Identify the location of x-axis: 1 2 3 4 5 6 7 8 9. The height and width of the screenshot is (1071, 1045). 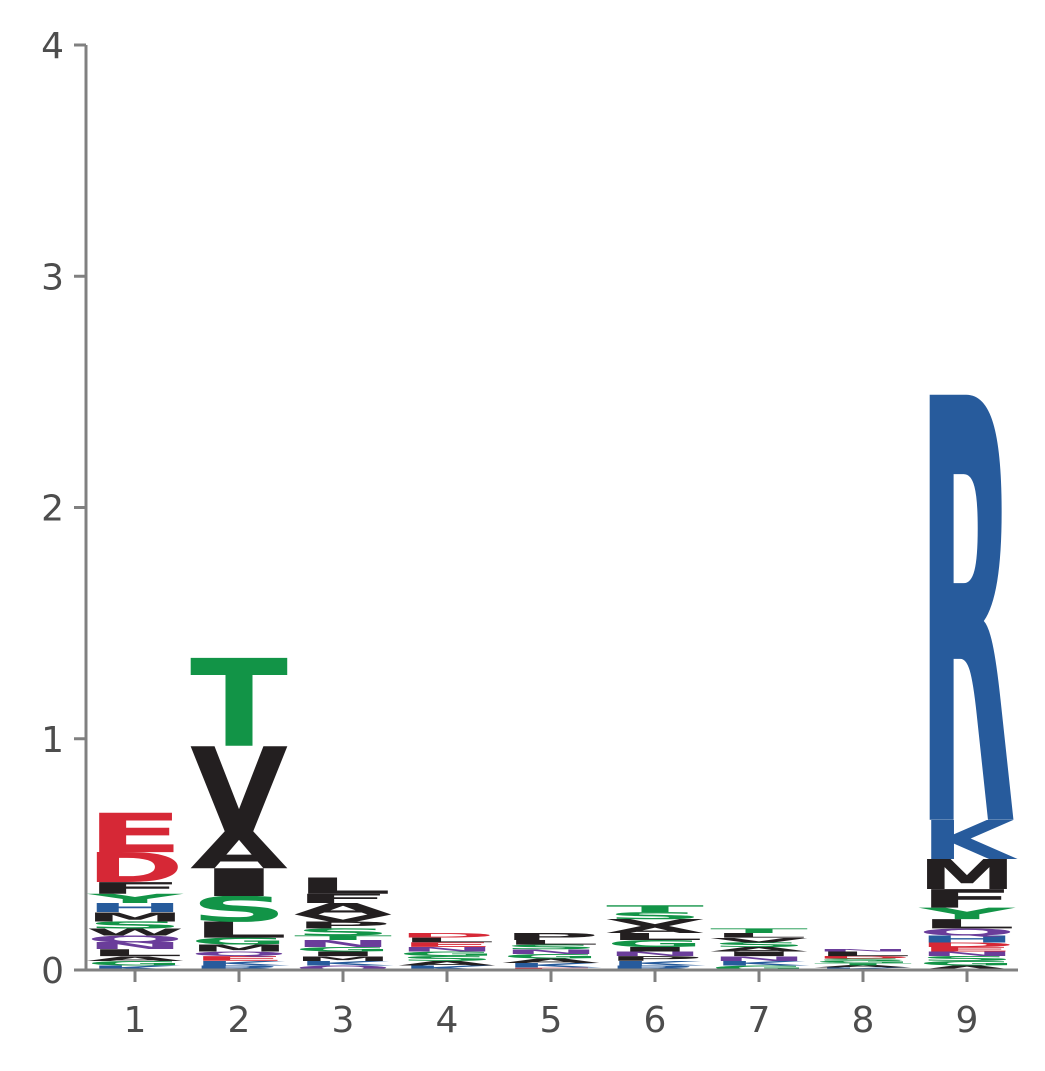
(552, 1004).